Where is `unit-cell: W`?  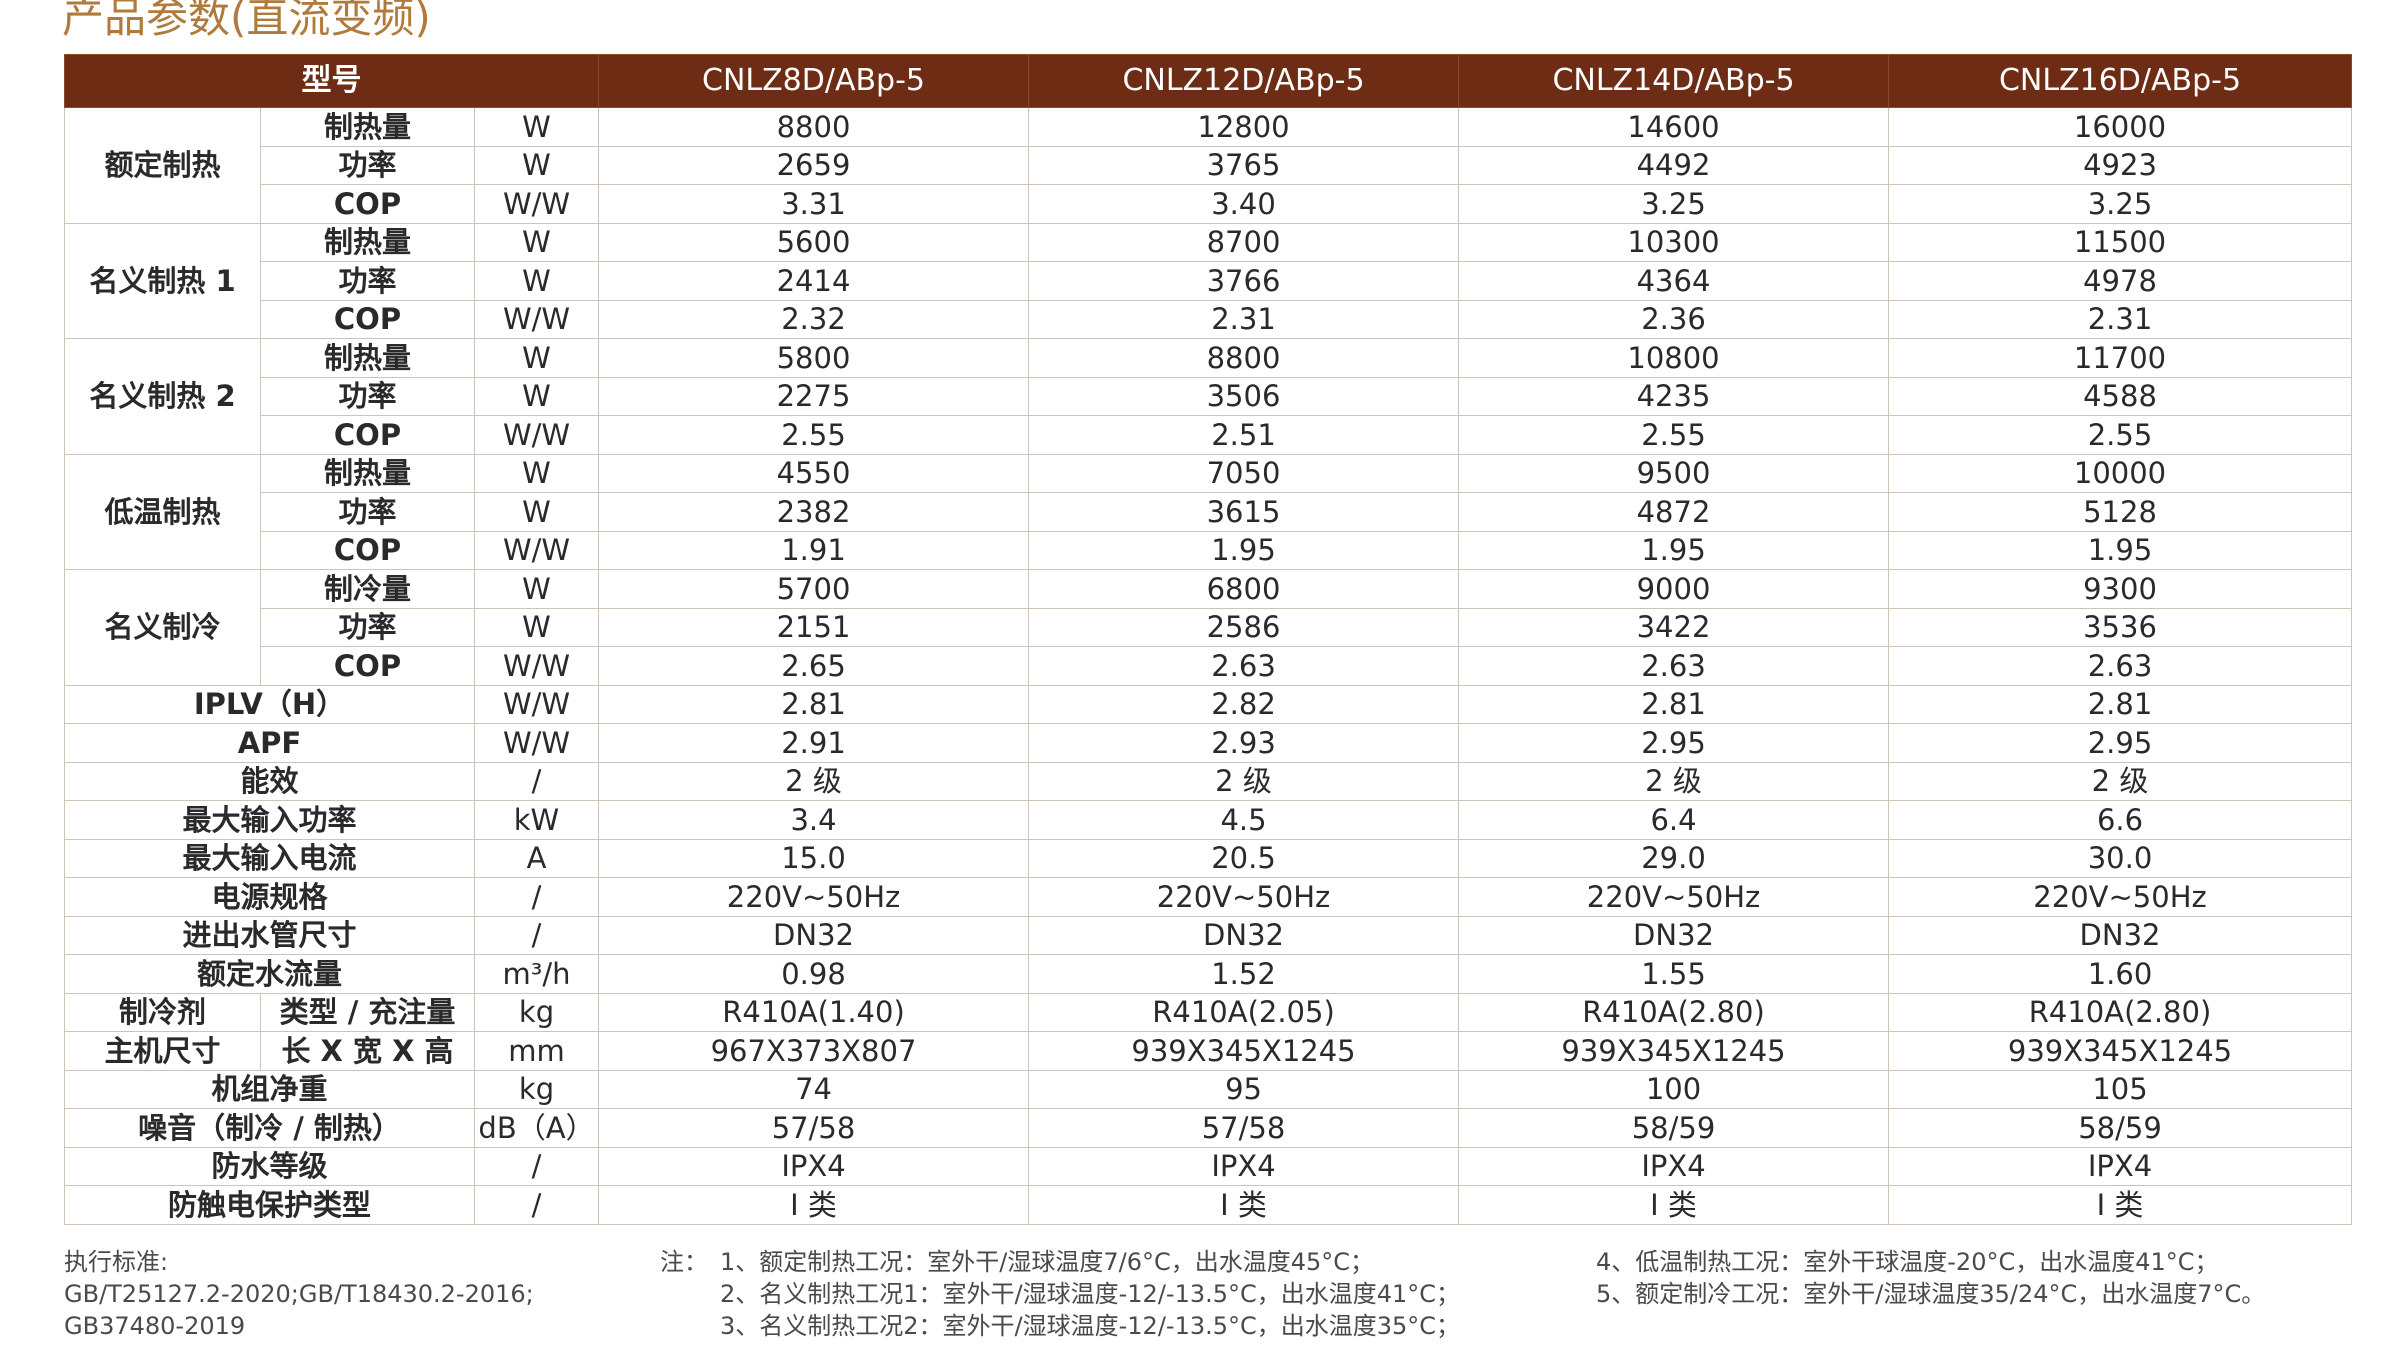 unit-cell: W is located at coordinates (536, 165).